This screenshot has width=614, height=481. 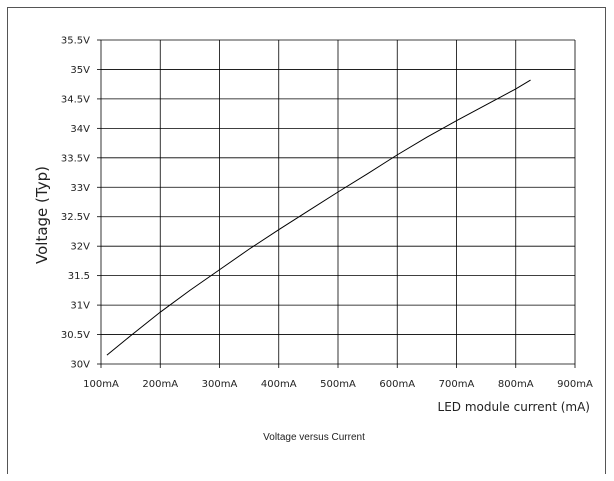 What do you see at coordinates (80, 247) in the screenshot?
I see `y-tick-label: 32V` at bounding box center [80, 247].